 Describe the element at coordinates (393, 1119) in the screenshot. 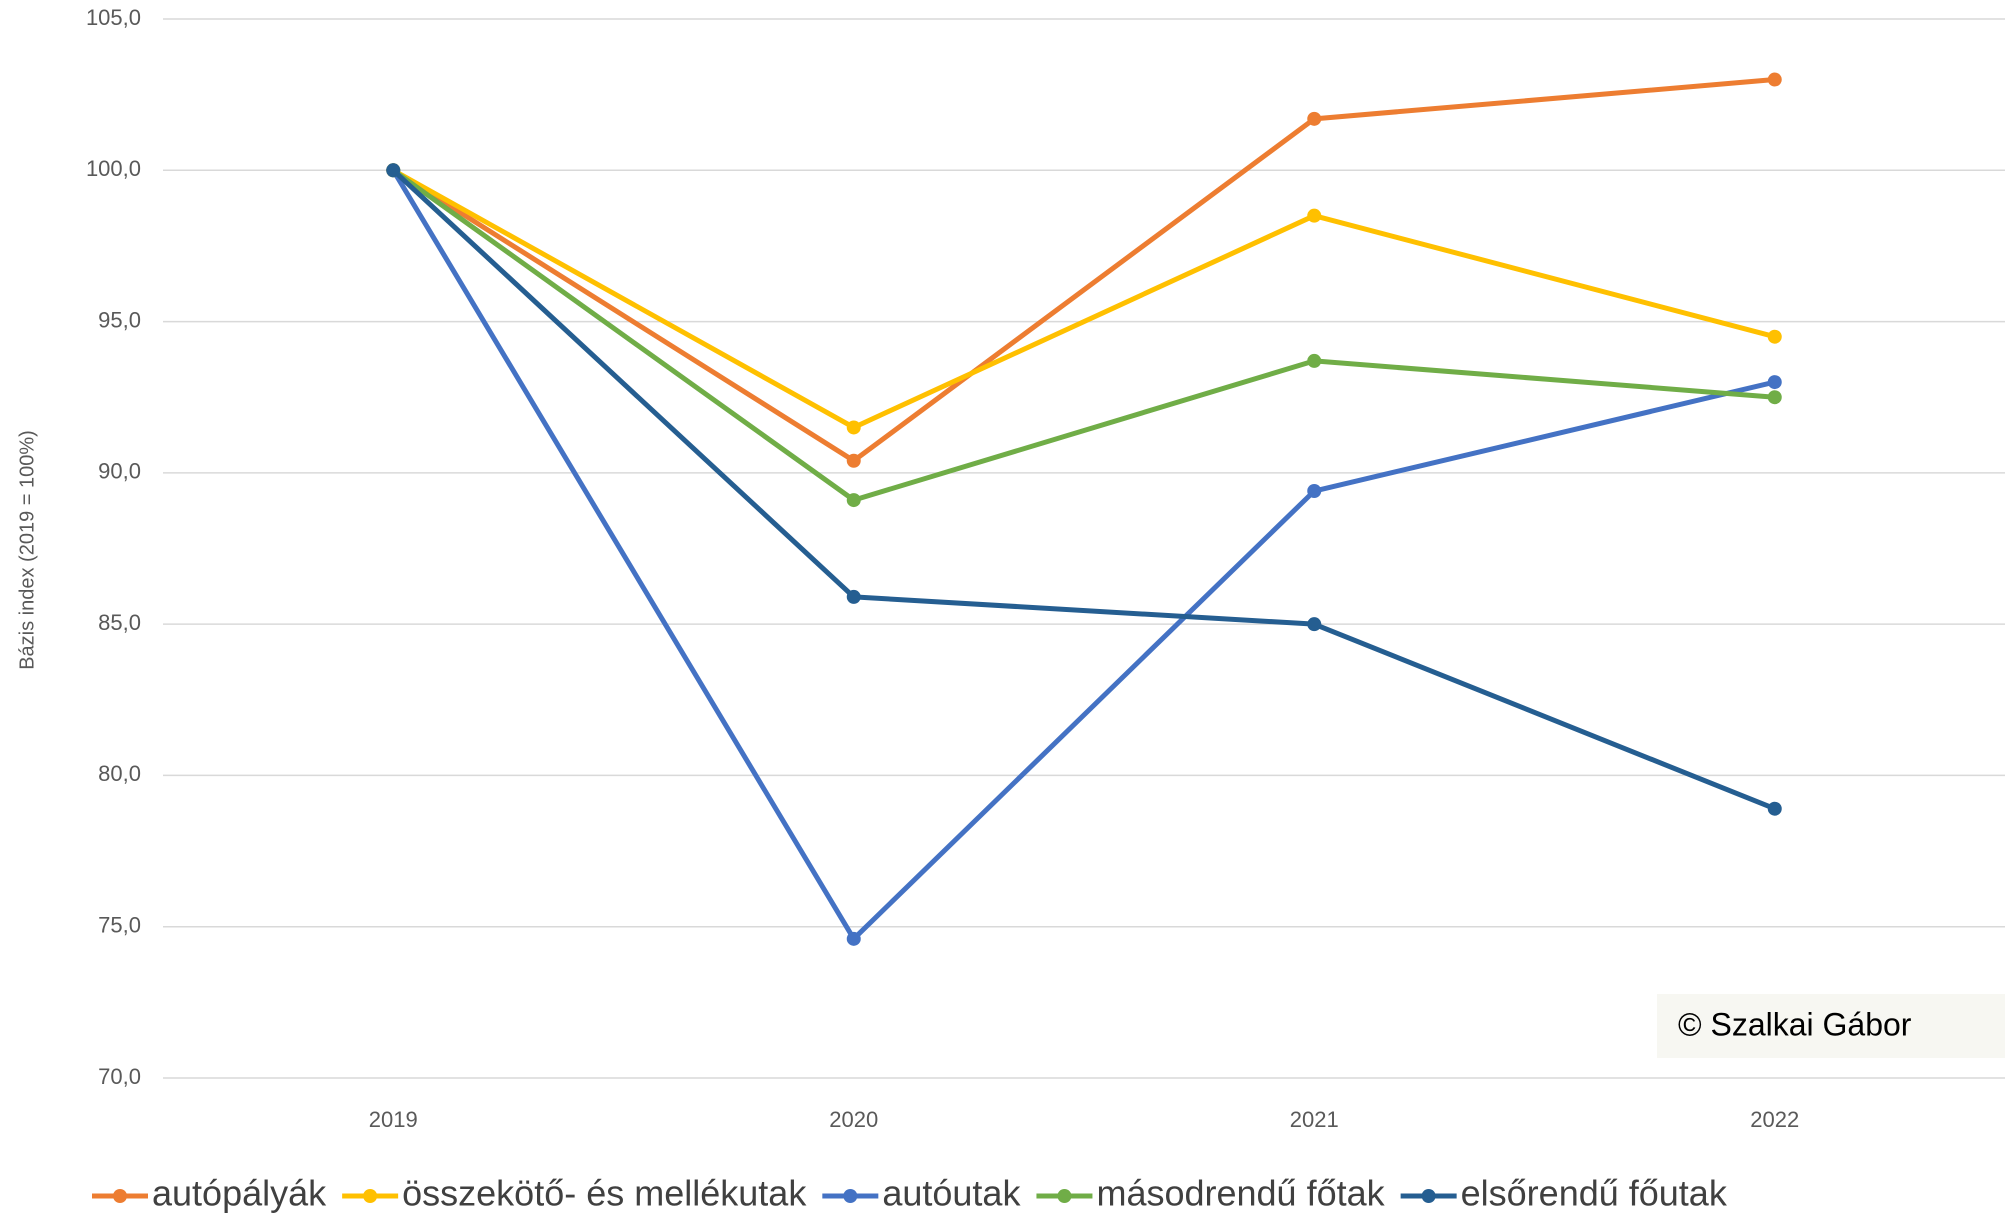

I see `x-tick-label: 2019` at that location.